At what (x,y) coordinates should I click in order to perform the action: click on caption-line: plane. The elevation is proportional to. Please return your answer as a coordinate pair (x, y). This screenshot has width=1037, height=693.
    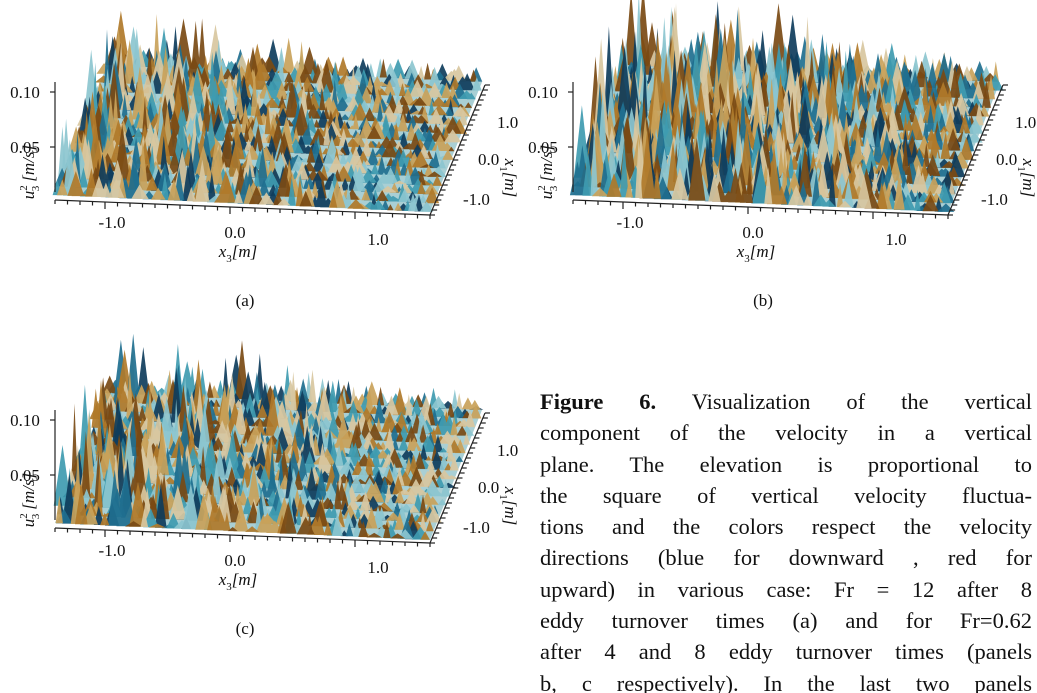
    Looking at the image, I should click on (786, 464).